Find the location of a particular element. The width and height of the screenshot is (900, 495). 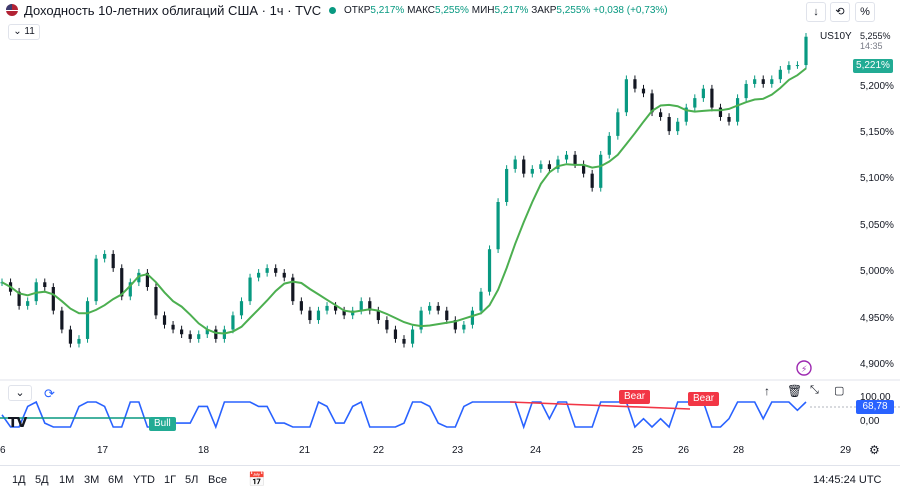

symbol-code: US10Y is located at coordinates (836, 36).